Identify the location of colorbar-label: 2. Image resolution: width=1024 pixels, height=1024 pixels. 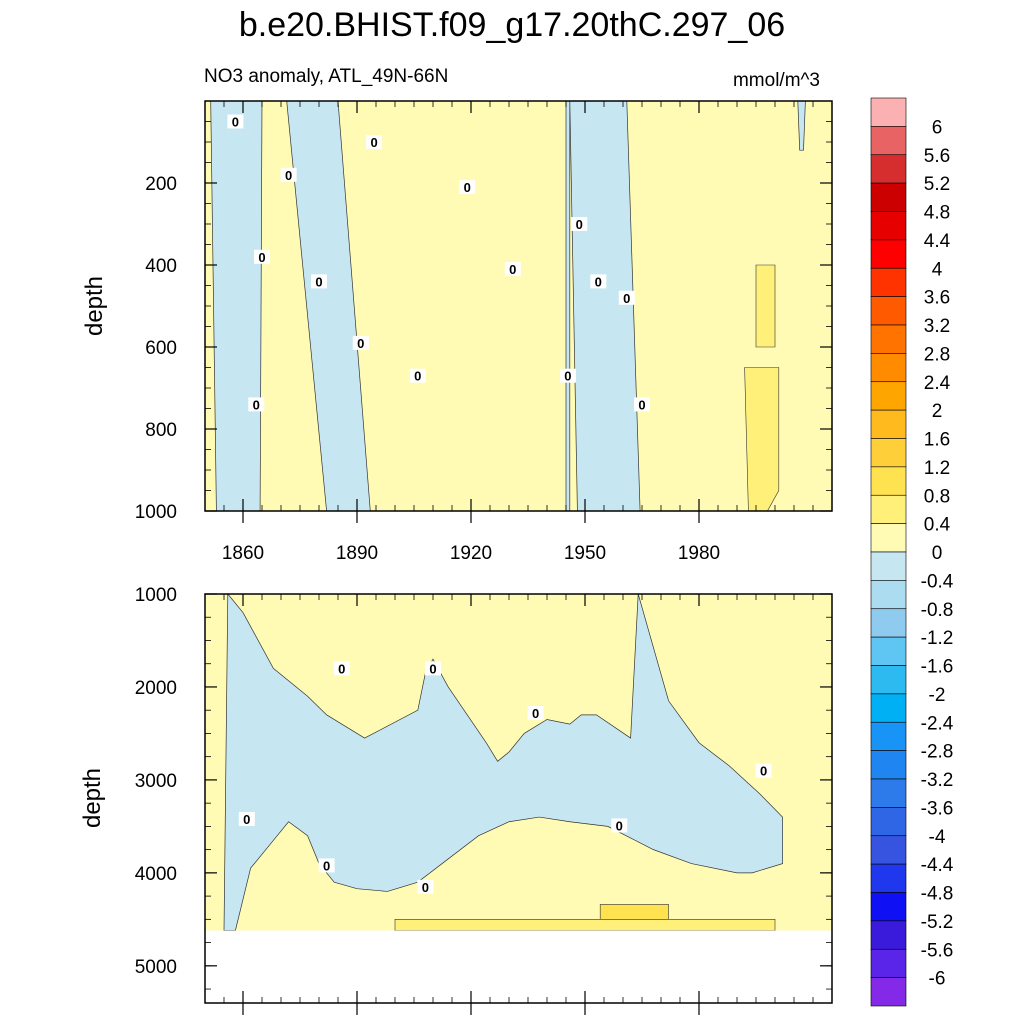
(937, 411).